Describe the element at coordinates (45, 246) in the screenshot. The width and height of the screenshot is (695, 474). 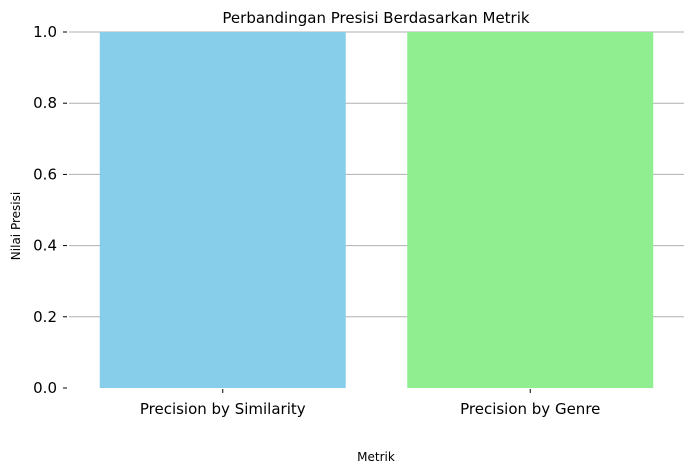
I see `y-tick-label: 0.4` at that location.